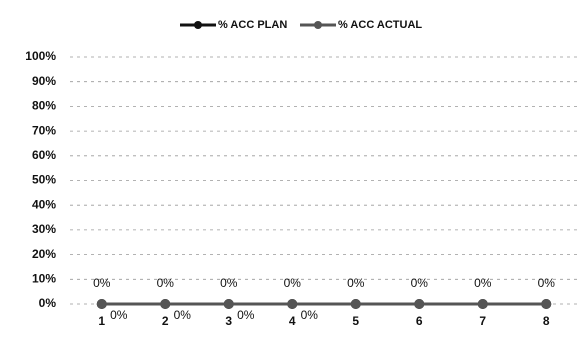 The height and width of the screenshot is (340, 587). What do you see at coordinates (419, 321) in the screenshot?
I see `x-tick-label: 6` at bounding box center [419, 321].